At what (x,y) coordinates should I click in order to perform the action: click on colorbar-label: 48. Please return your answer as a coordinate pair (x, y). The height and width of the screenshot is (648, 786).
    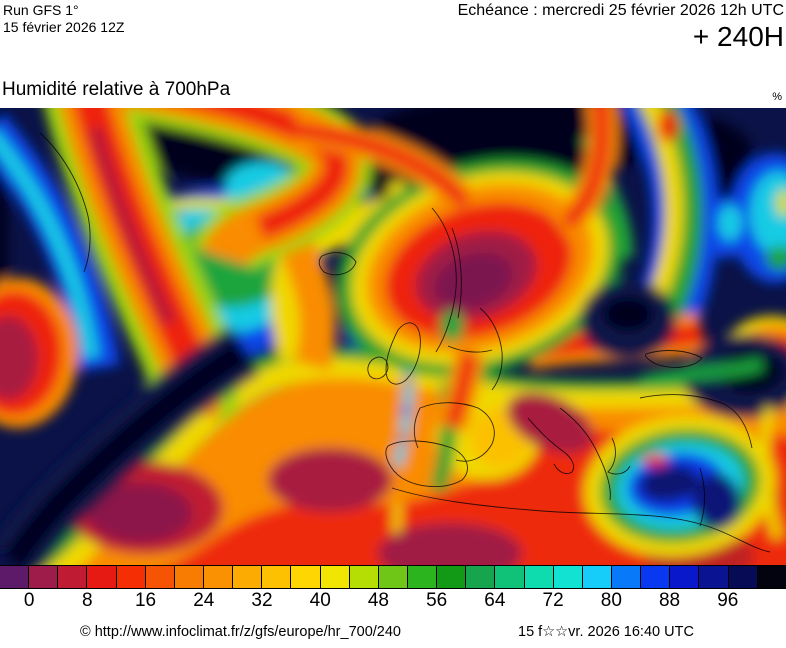
    Looking at the image, I should click on (378, 600).